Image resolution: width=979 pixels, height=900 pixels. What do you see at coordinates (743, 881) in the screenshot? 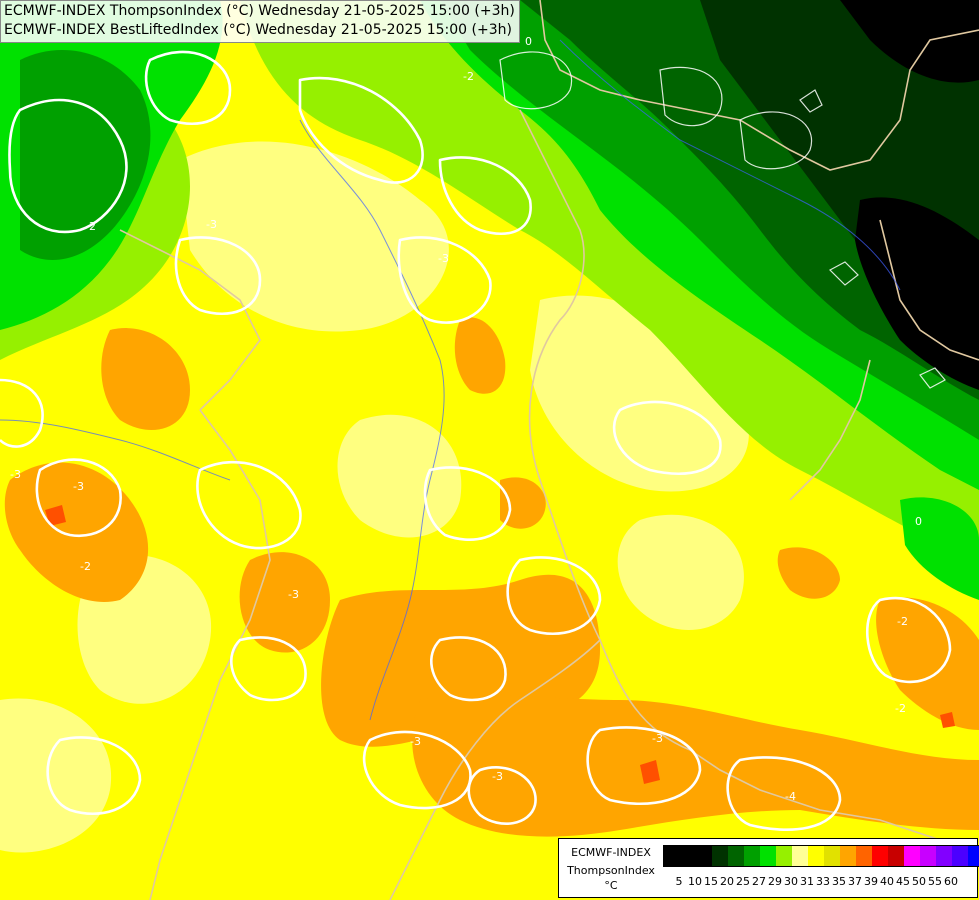
I see `legend-tick: 25` at bounding box center [743, 881].